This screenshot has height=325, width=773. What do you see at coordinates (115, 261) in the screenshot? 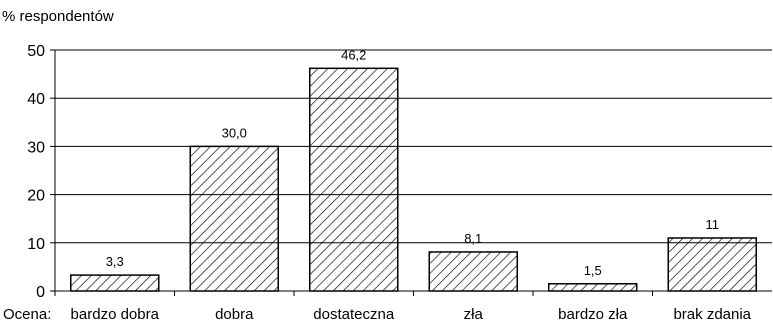
I see `data-label: 3,3` at bounding box center [115, 261].